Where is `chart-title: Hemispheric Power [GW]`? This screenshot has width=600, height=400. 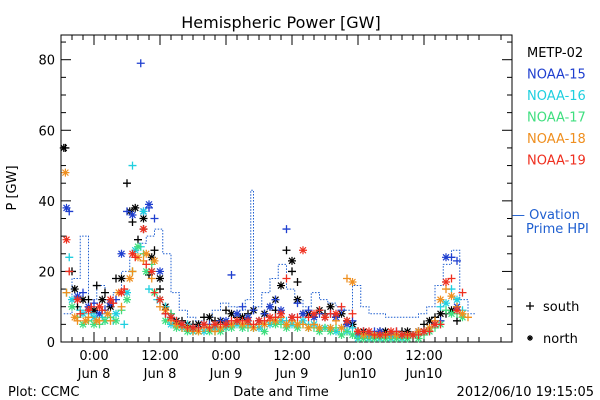
chart-title: Hemispheric Power [GW] is located at coordinates (280, 22).